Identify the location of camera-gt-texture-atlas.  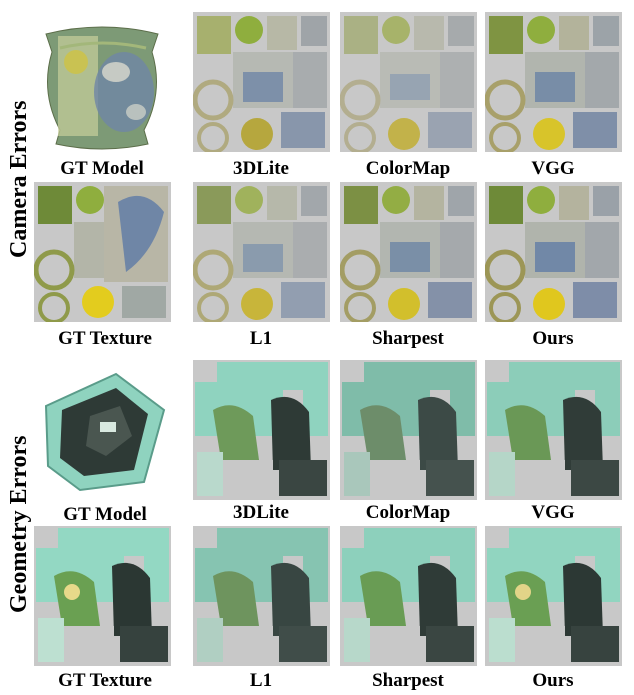
(102, 252).